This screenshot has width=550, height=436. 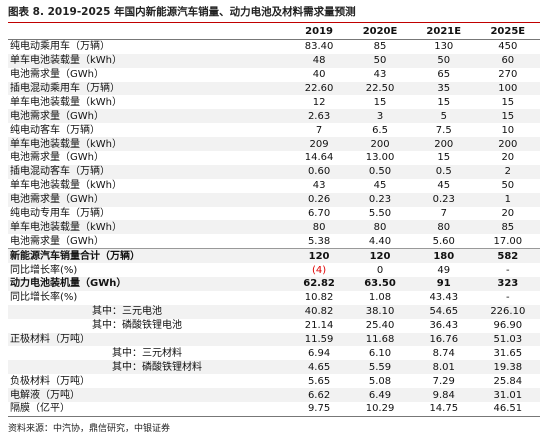 What do you see at coordinates (274, 284) in the screenshot?
I see `table-row: 动力电池装机量（GWh） 62.82 63.50 91 323` at bounding box center [274, 284].